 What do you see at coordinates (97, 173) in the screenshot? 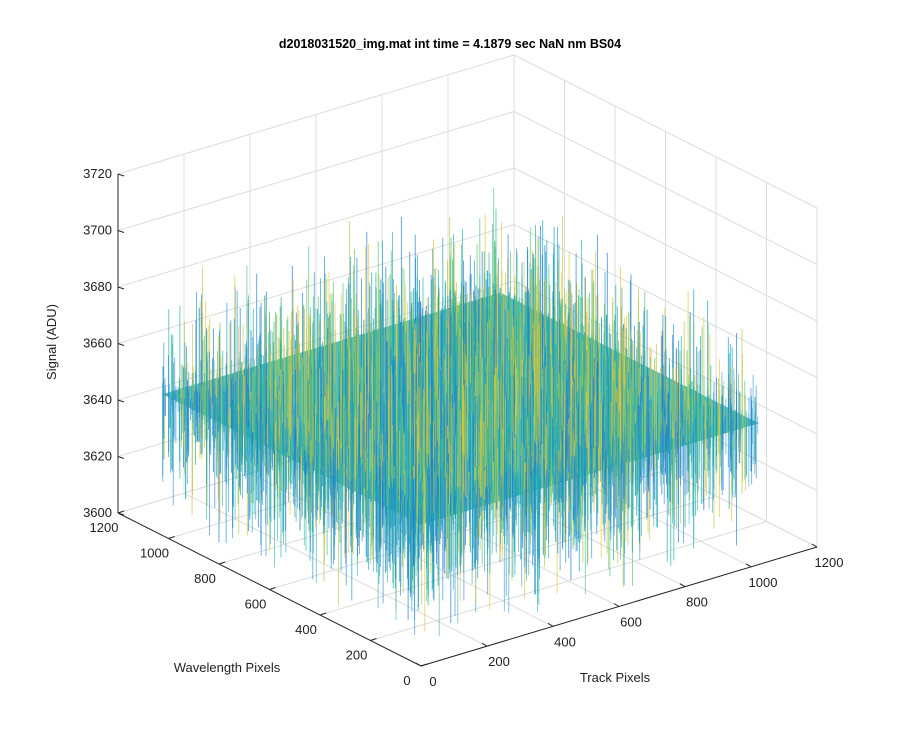
I see `z-tick-label: 3720` at bounding box center [97, 173].